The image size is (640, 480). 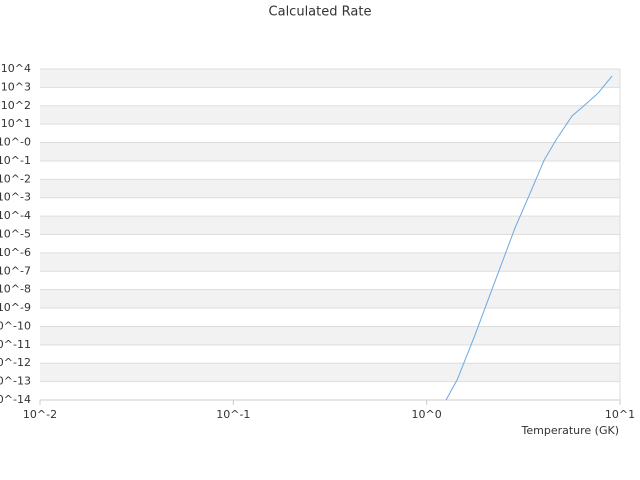 What do you see at coordinates (16, 86) in the screenshot?
I see `y-tick-label: 10^3` at bounding box center [16, 86].